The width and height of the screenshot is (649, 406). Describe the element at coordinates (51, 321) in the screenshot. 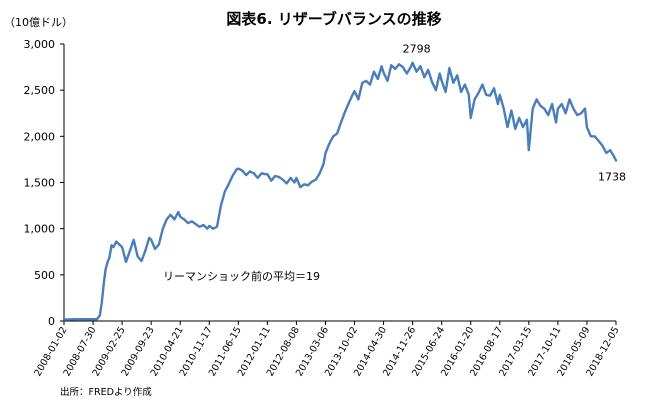

I see `y-tick-label: 0` at that location.